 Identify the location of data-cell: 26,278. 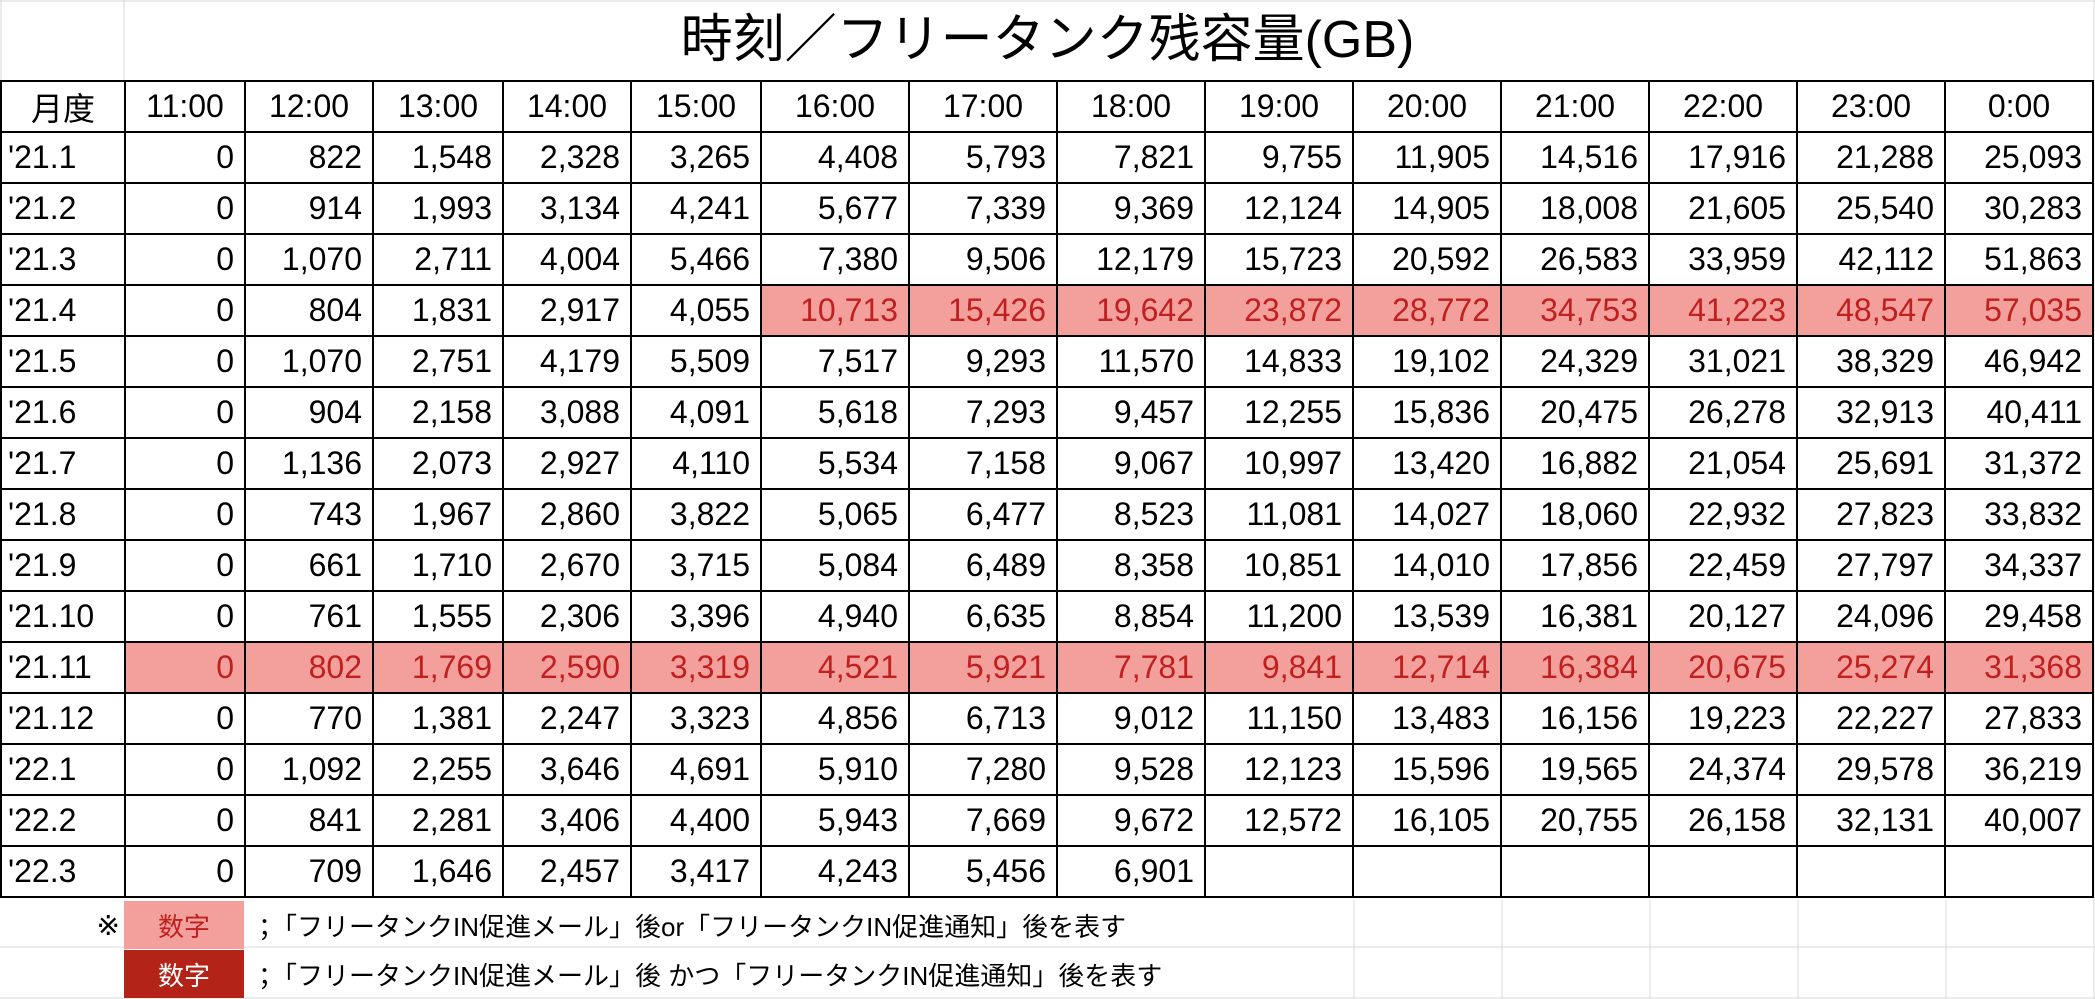
(1723, 412).